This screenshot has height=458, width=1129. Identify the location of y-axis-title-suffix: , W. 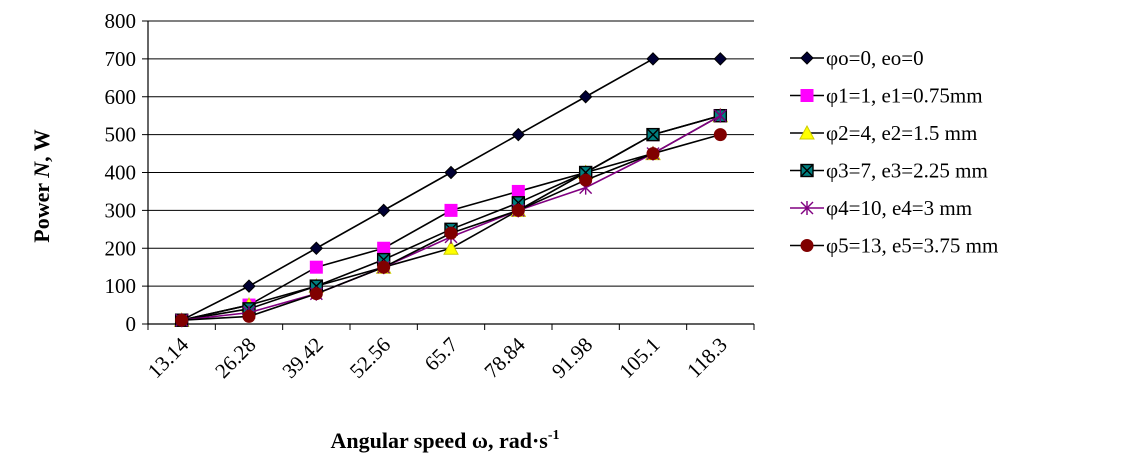
(41, 145).